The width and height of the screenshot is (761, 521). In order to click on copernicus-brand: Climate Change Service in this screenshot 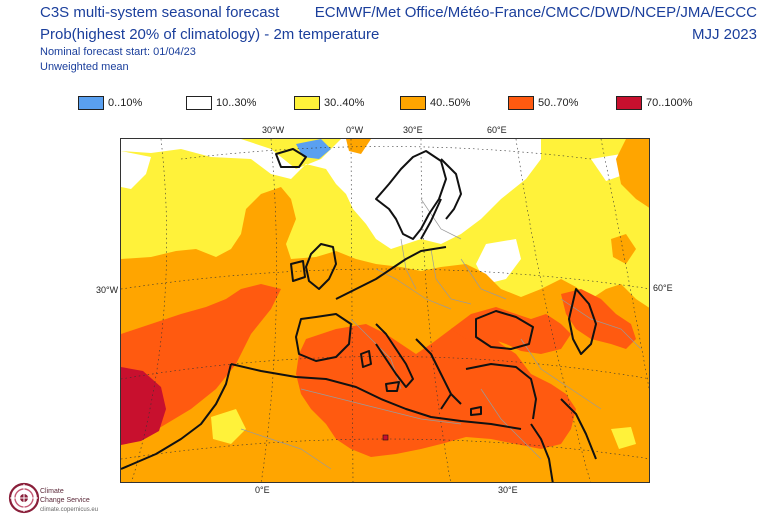, I will do `click(65, 496)`.